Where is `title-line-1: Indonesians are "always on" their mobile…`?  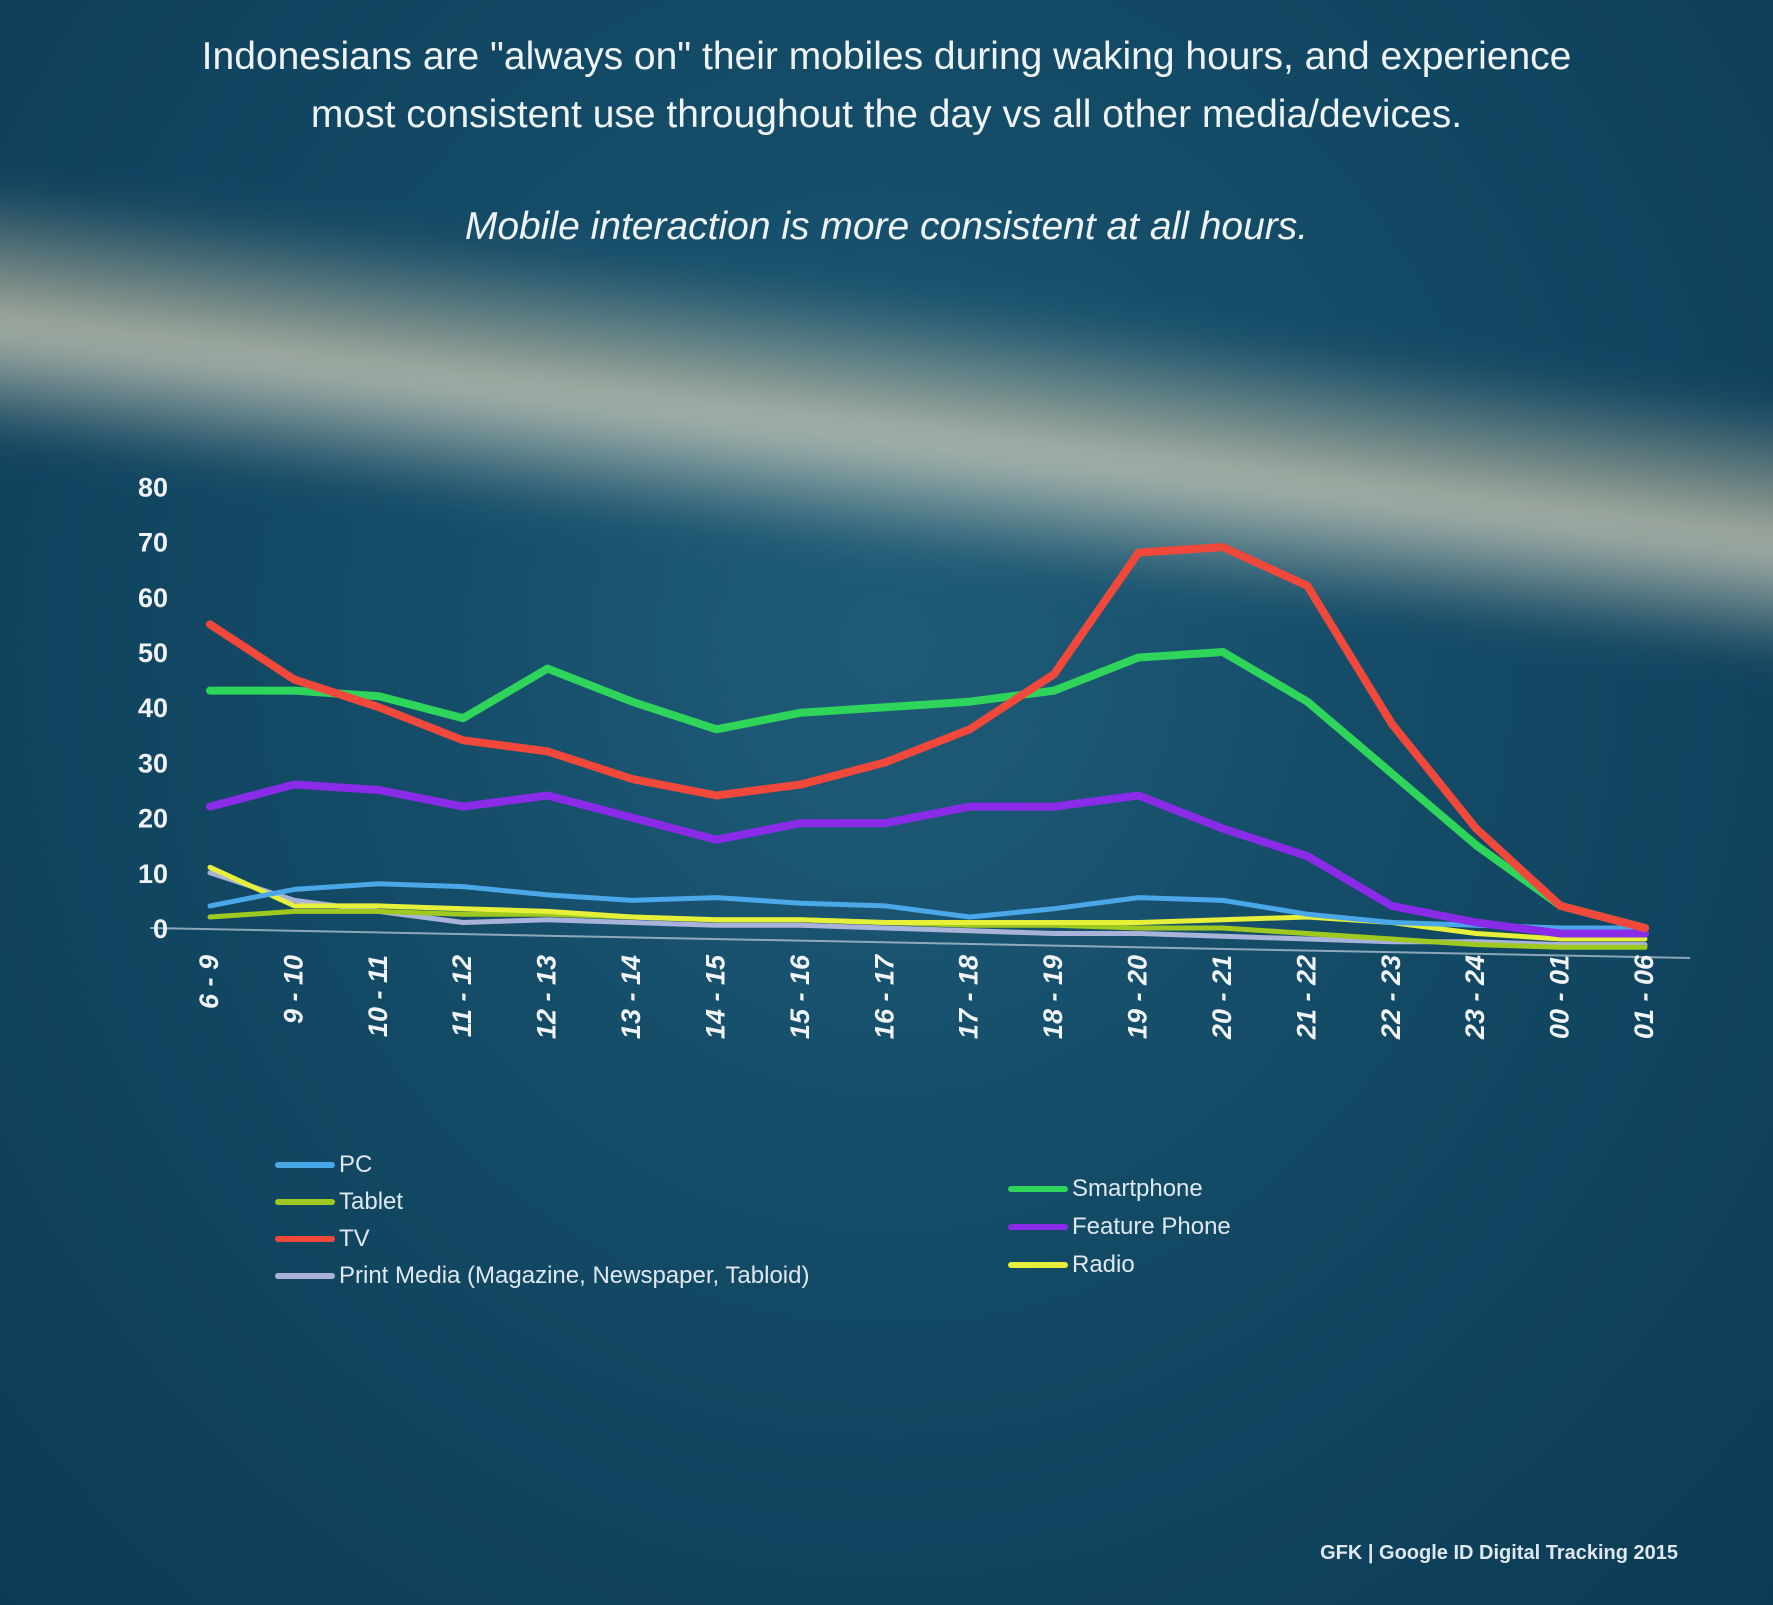
title-line-1: Indonesians are "always on" their mobile… is located at coordinates (886, 56).